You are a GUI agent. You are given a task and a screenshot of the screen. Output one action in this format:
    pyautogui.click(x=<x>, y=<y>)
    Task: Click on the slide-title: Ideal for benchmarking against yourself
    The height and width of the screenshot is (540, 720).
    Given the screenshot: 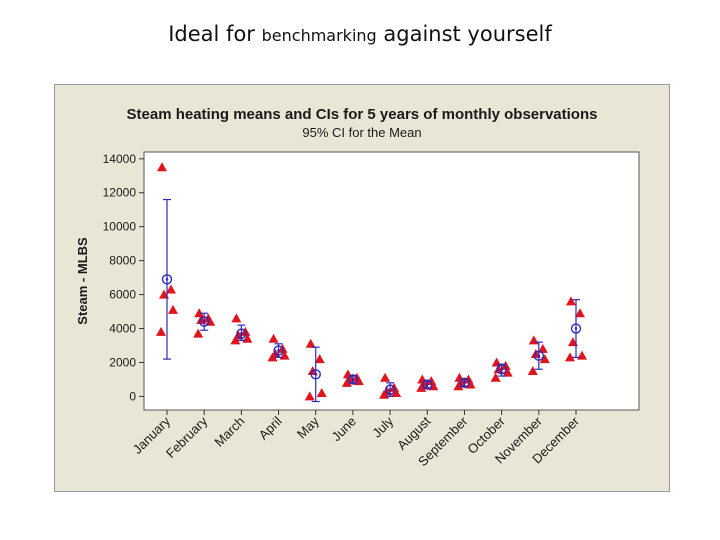 What is the action you would take?
    pyautogui.click(x=360, y=34)
    